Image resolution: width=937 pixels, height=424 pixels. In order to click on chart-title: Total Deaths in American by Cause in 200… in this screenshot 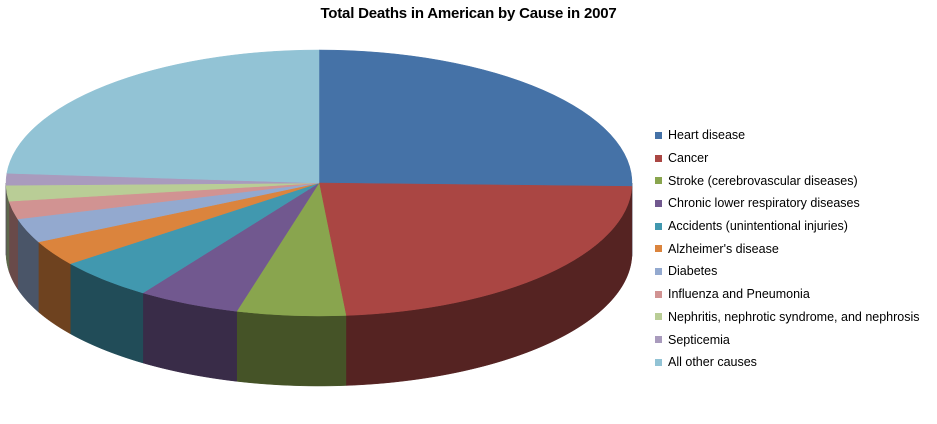, I will do `click(468, 13)`.